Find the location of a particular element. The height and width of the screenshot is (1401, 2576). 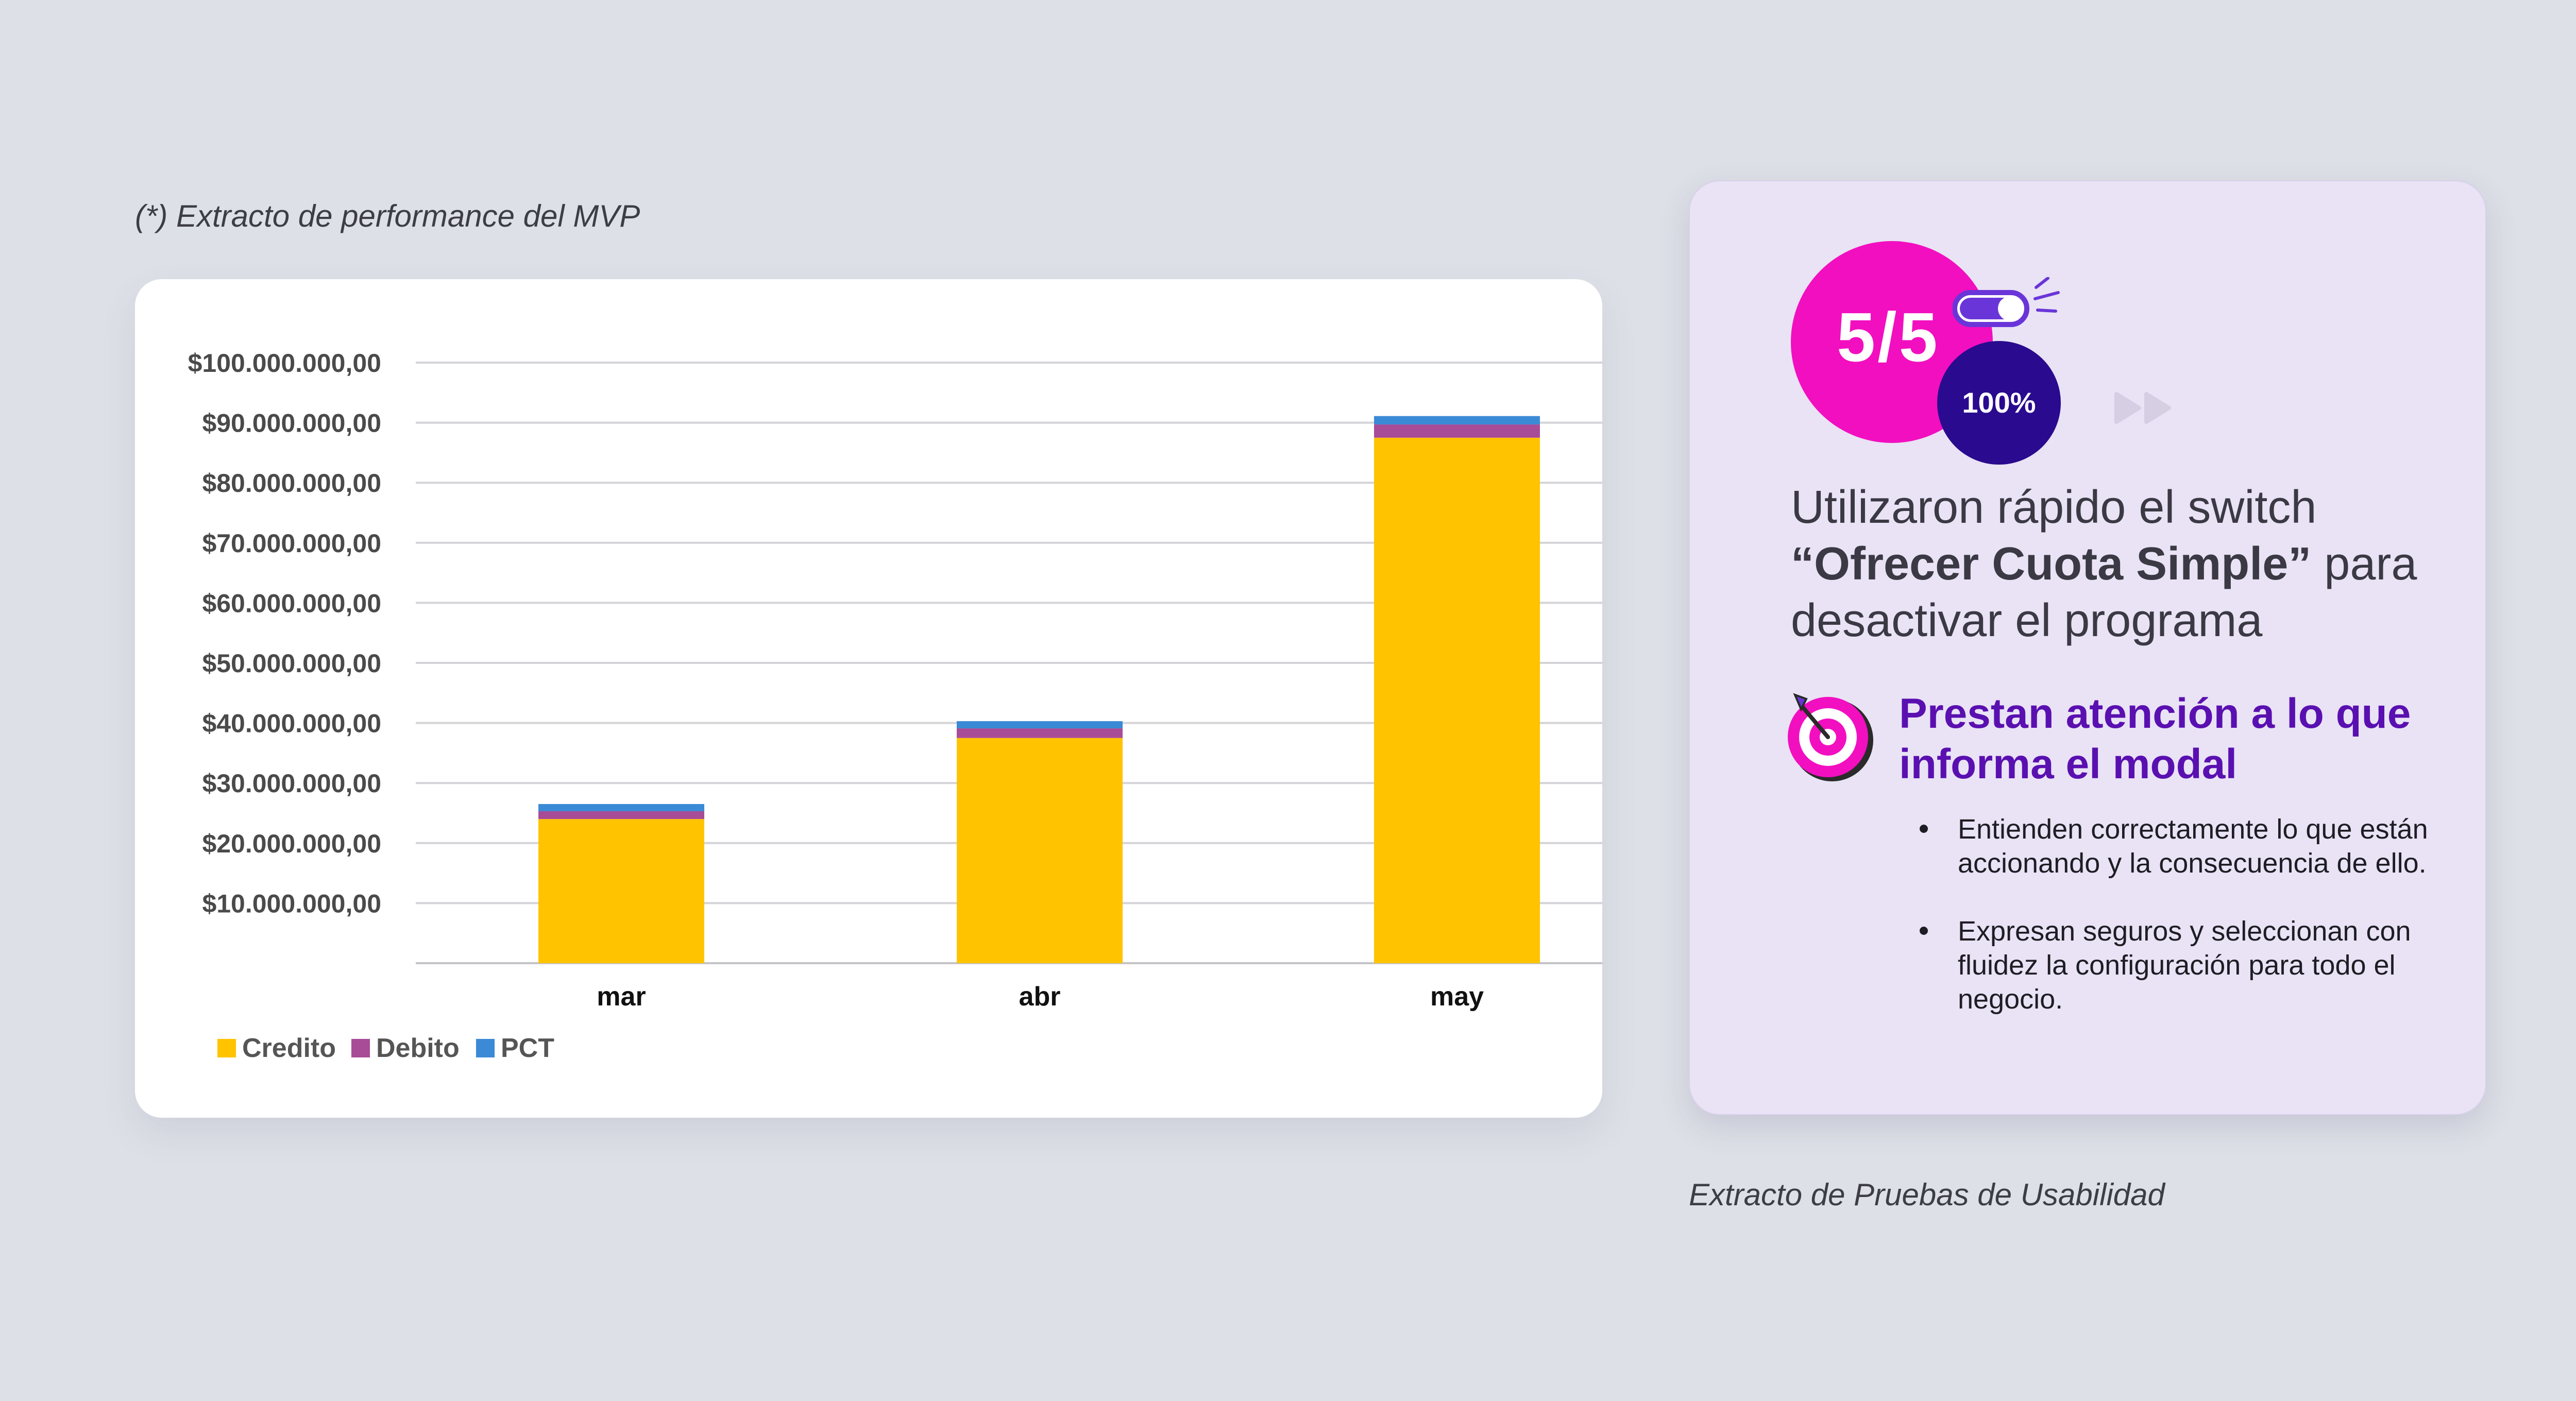

y-tick-label: $70.000.000,00 is located at coordinates (291, 543).